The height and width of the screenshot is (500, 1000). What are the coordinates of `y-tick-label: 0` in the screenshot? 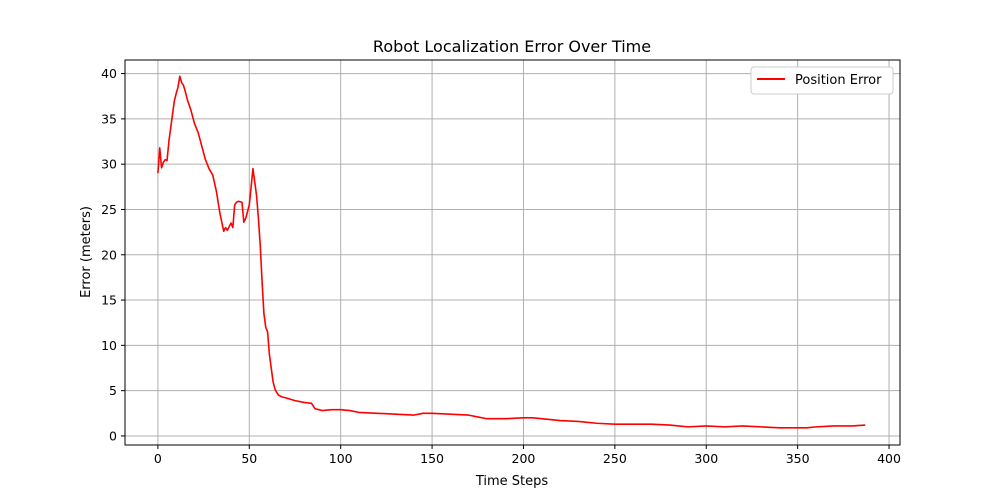 It's located at (113, 435).